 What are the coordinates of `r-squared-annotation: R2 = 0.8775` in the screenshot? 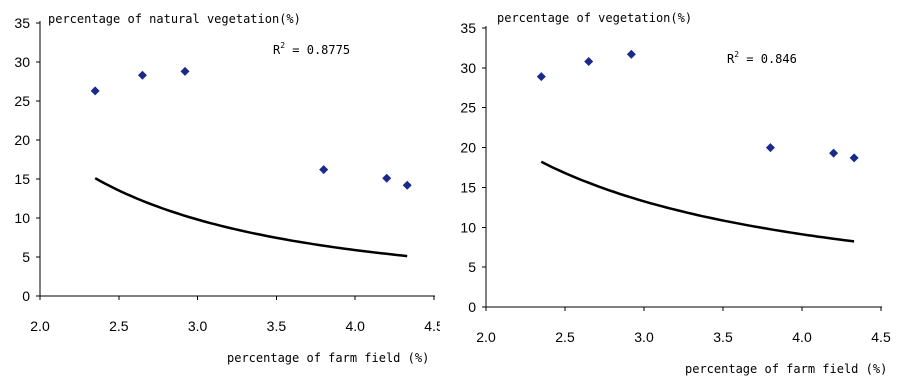 It's located at (311, 49).